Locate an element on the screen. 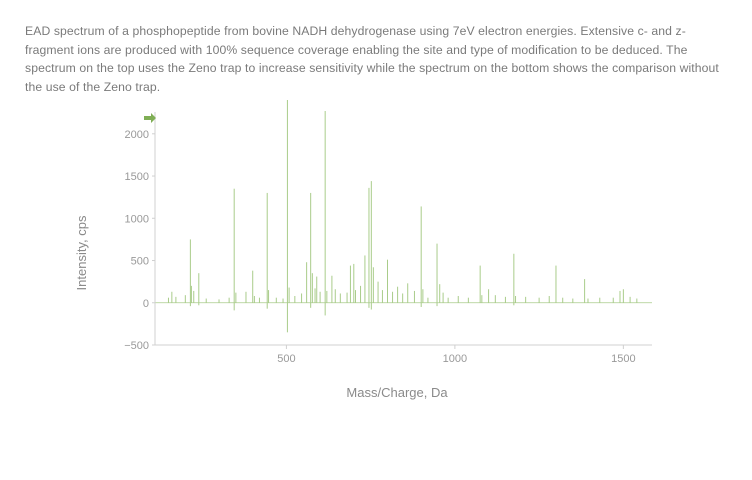 This screenshot has height=480, width=752. x-axis-title: Mass/Charge, Da is located at coordinates (397, 392).